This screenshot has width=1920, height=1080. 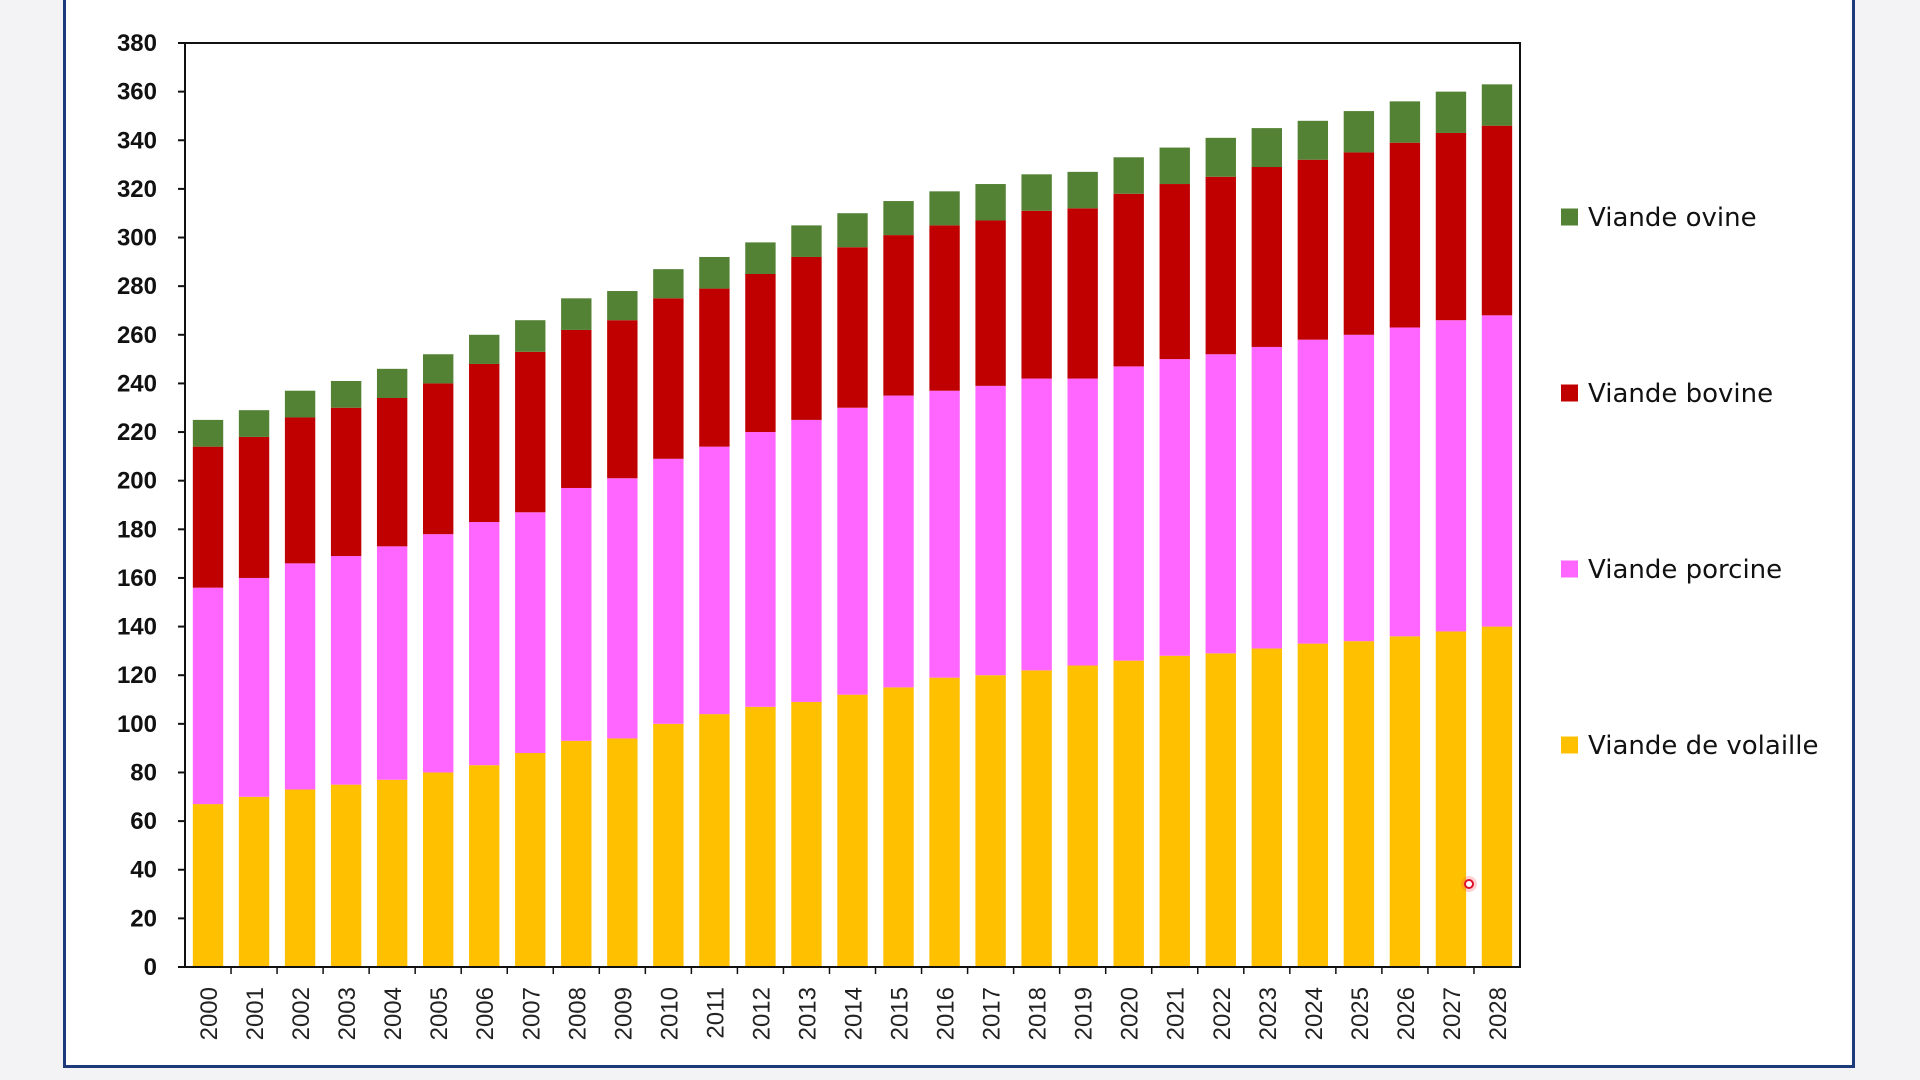 I want to click on x-tick-label-2015: 2015, so click(x=900, y=1013).